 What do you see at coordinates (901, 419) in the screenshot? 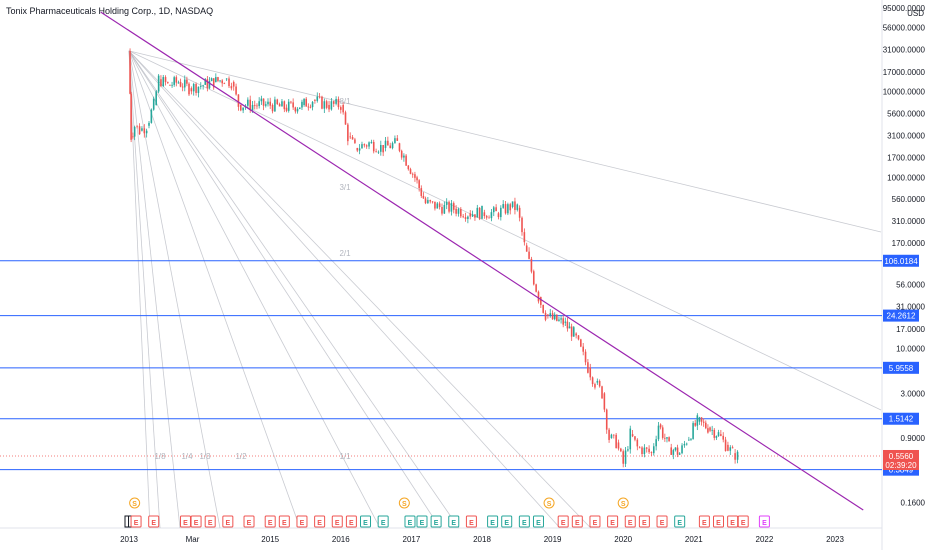
I see `level-price-label: 1.5142` at bounding box center [901, 419].